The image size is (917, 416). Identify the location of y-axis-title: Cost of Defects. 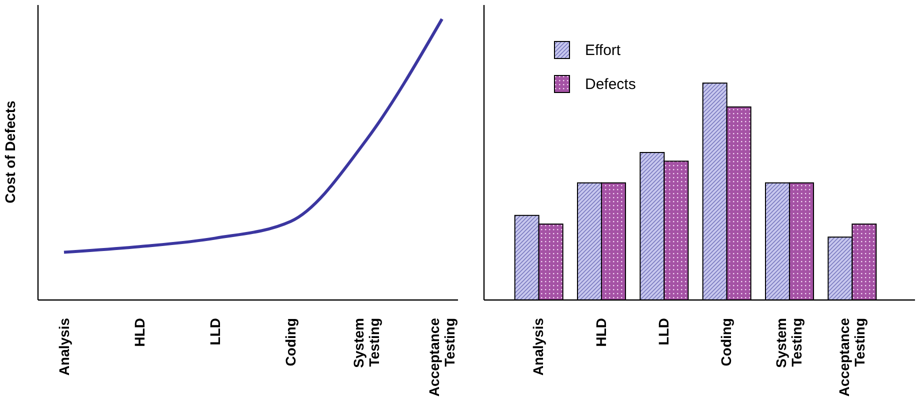
(10, 152).